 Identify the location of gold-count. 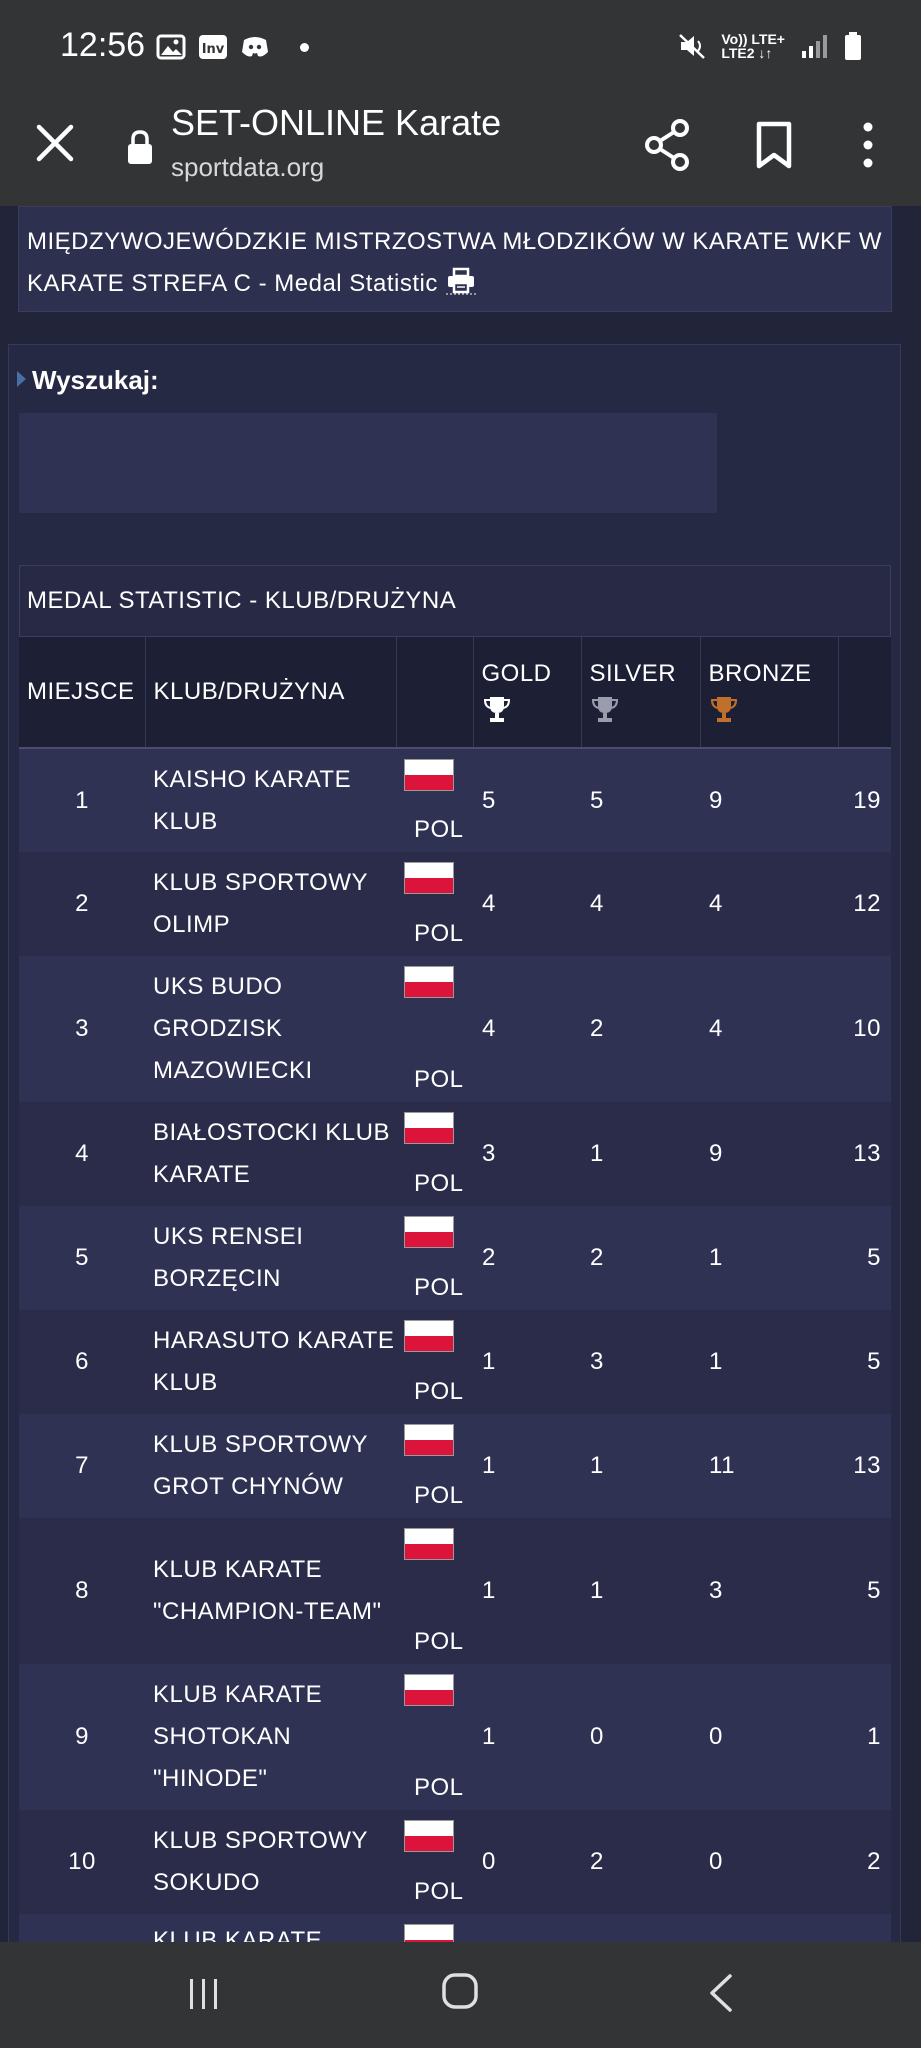
(527, 1928).